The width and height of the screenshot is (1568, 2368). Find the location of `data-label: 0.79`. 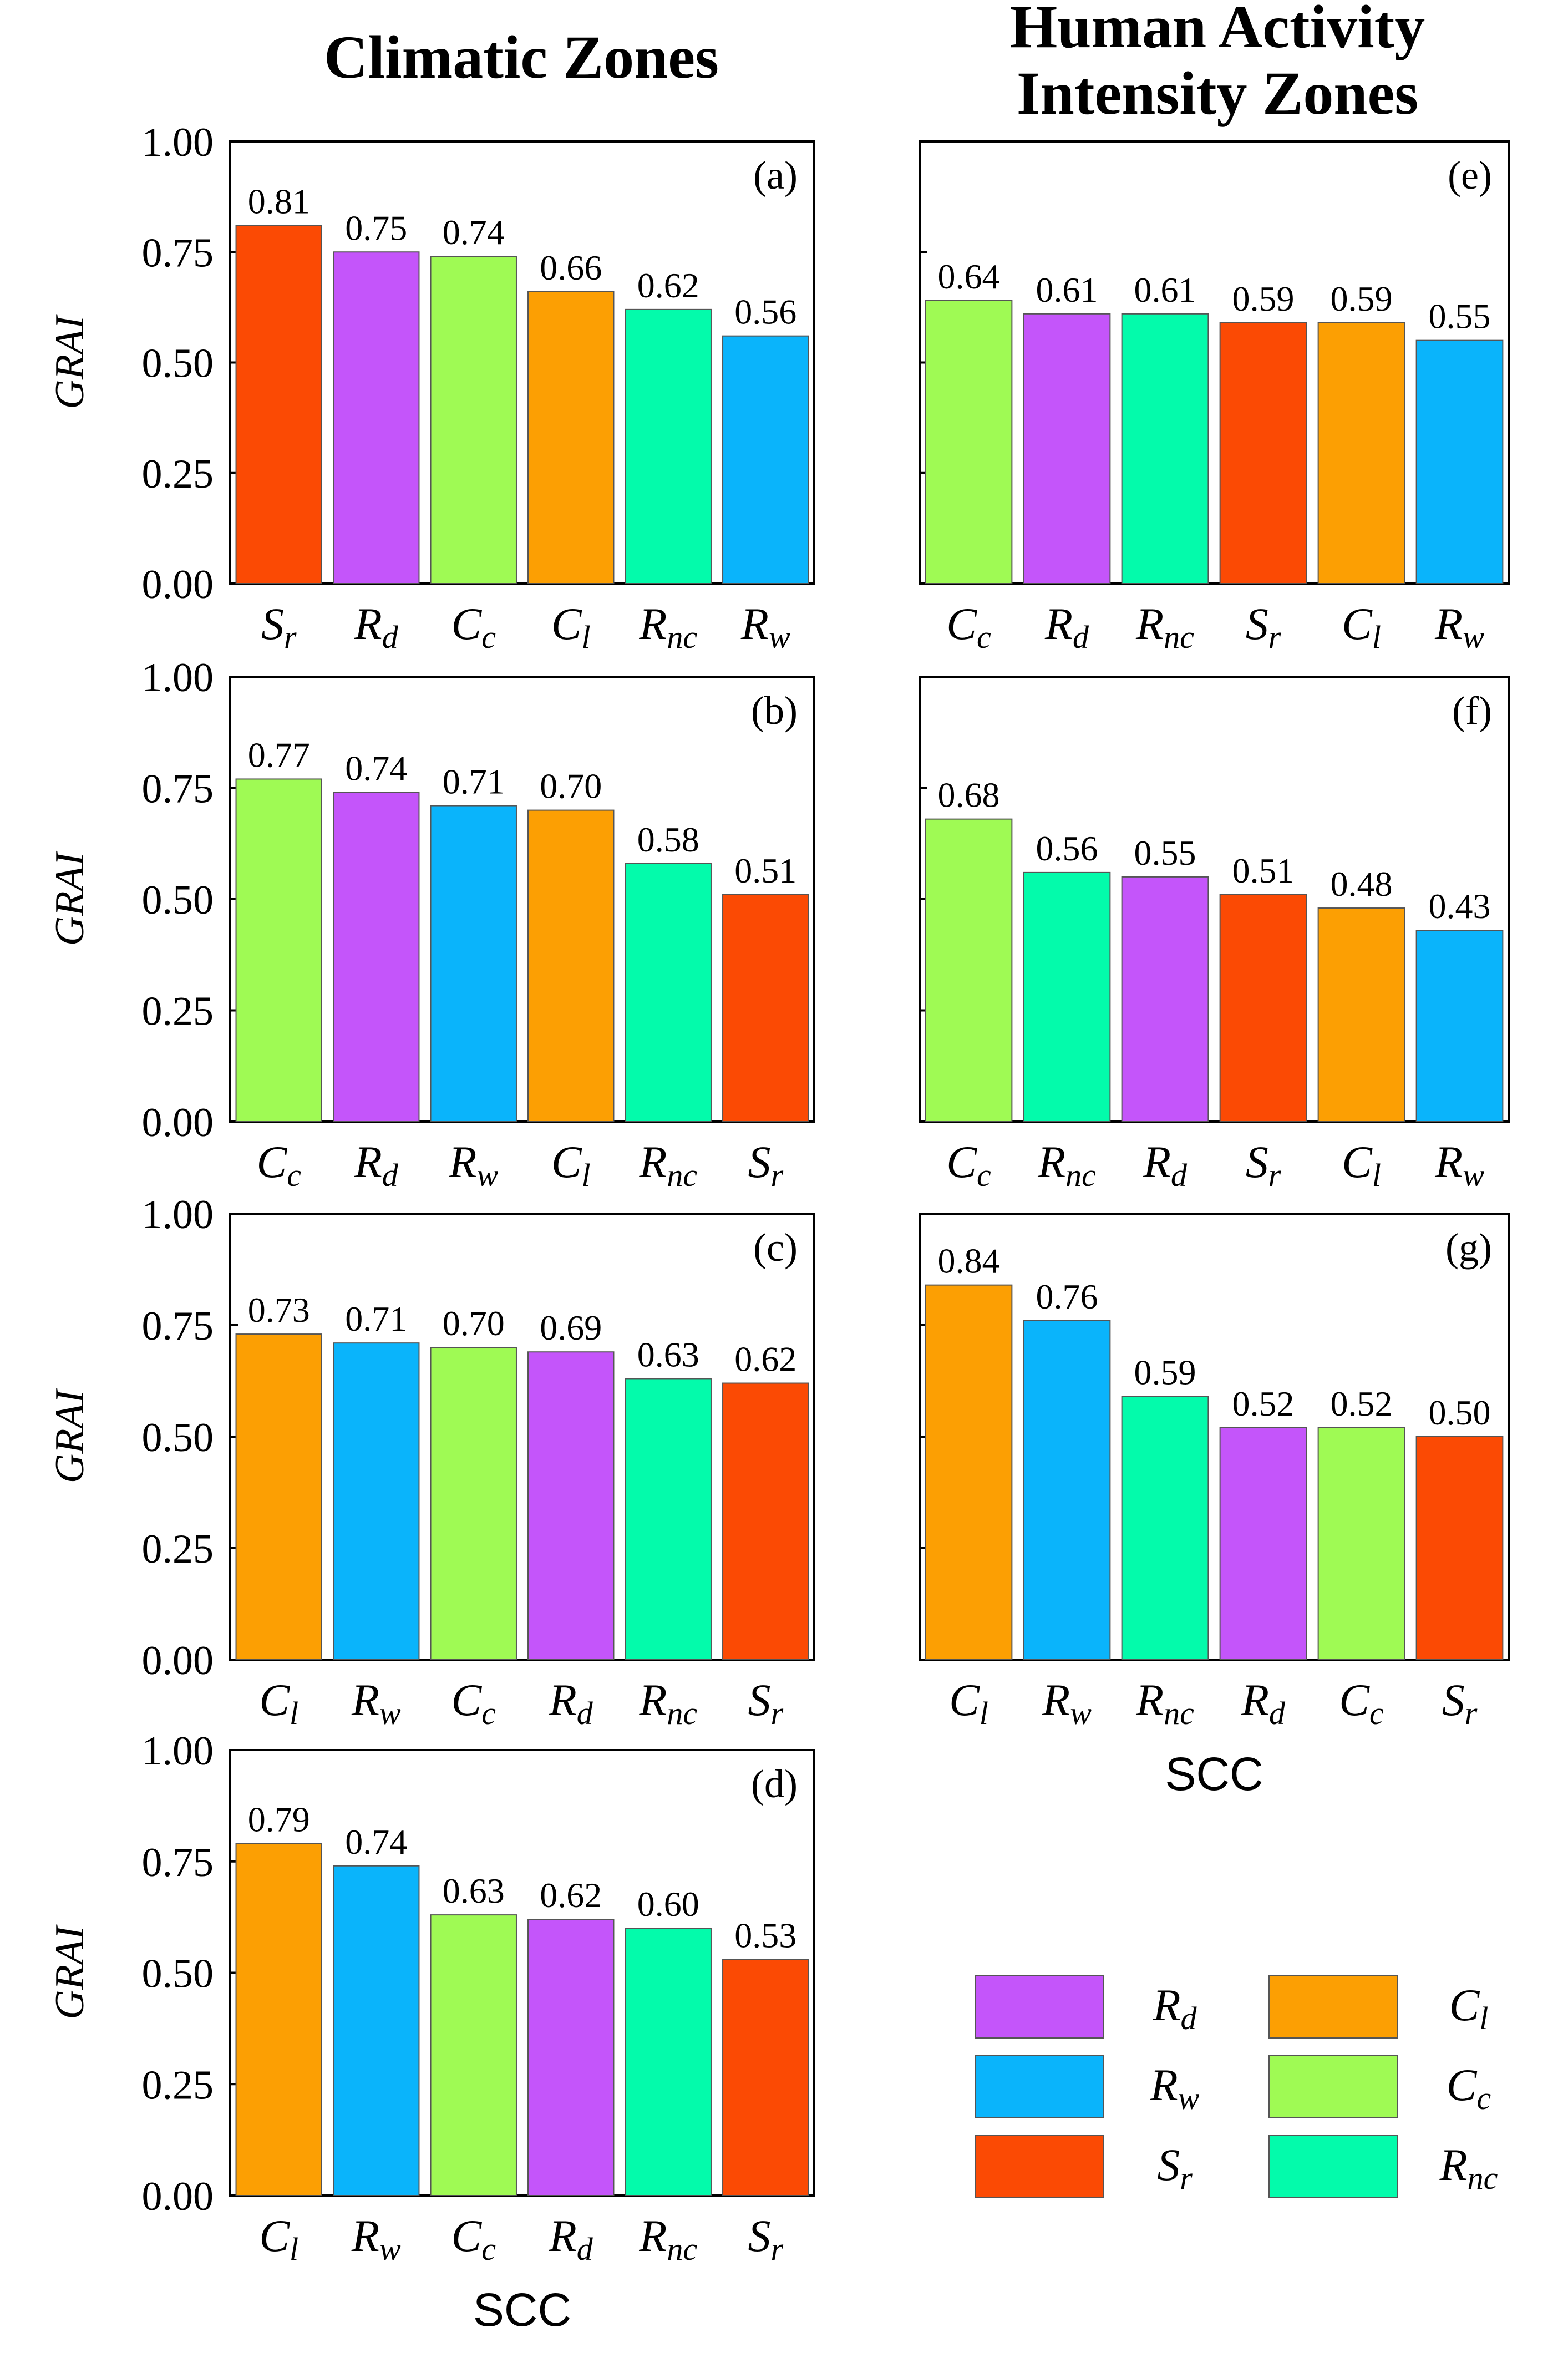

data-label: 0.79 is located at coordinates (279, 1819).